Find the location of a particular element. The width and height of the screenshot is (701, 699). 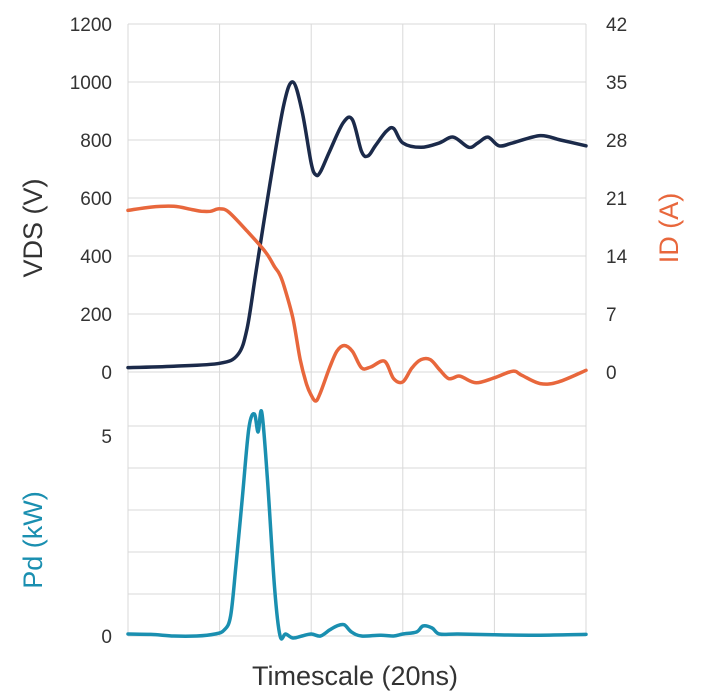

y-tick-label-right: 28 is located at coordinates (616, 141).